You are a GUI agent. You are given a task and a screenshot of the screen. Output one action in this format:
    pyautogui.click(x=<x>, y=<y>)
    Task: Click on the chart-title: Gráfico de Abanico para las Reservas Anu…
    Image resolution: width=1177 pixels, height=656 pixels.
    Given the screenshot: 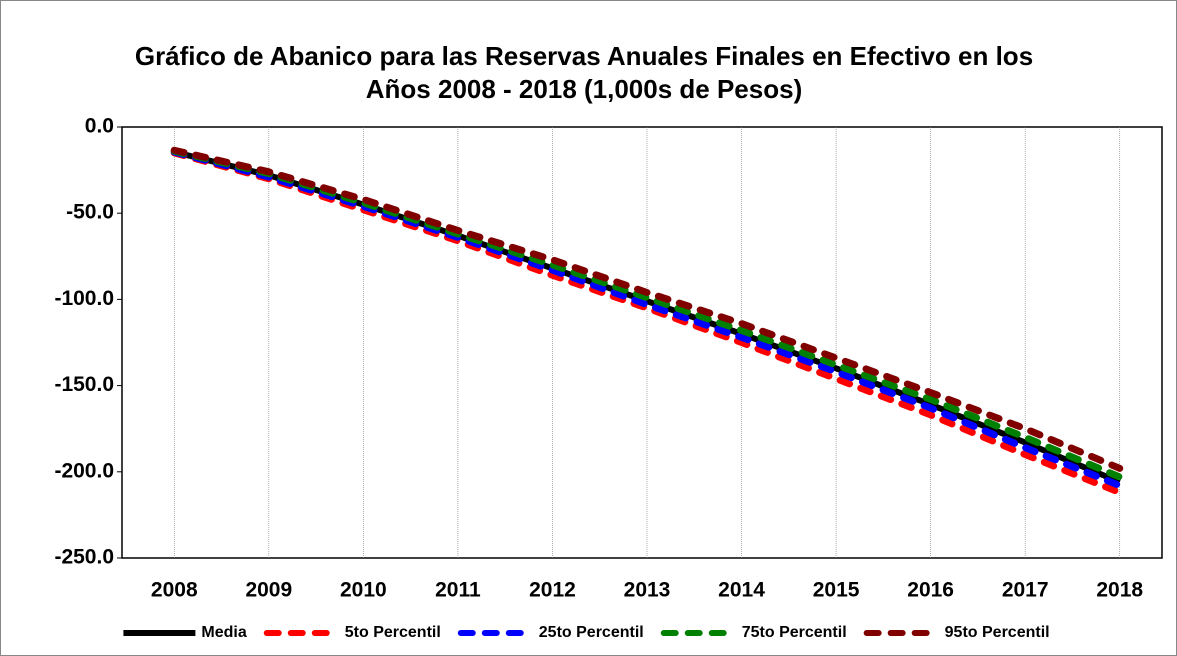 What is the action you would take?
    pyautogui.click(x=584, y=72)
    